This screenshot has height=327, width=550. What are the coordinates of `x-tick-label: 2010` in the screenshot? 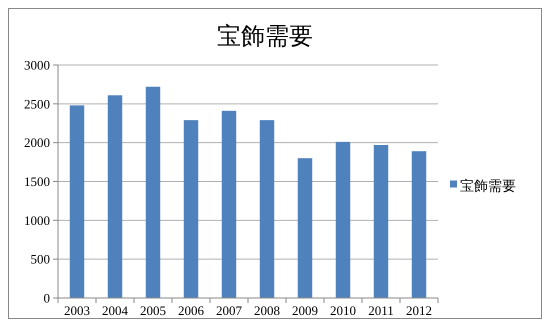 It's located at (343, 310).